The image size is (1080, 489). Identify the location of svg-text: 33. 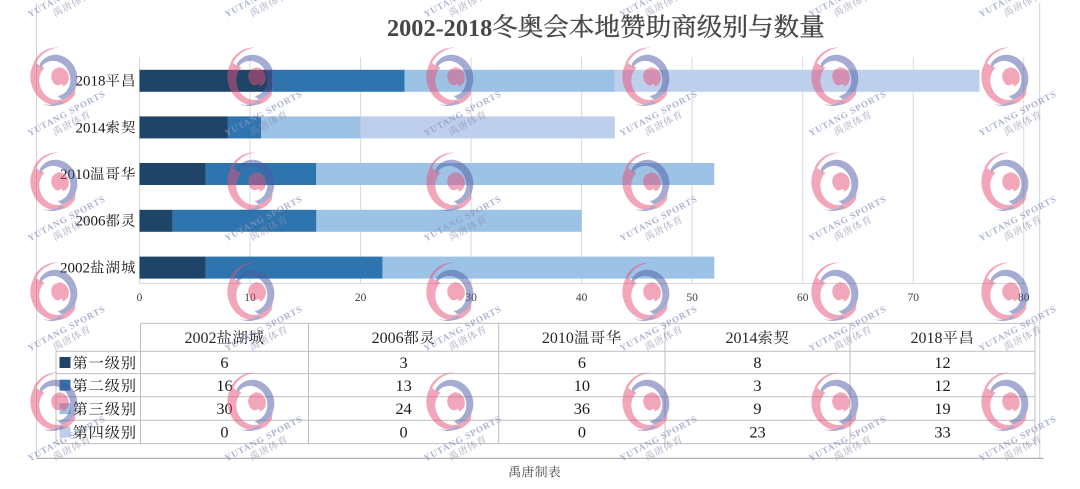
(942, 432).